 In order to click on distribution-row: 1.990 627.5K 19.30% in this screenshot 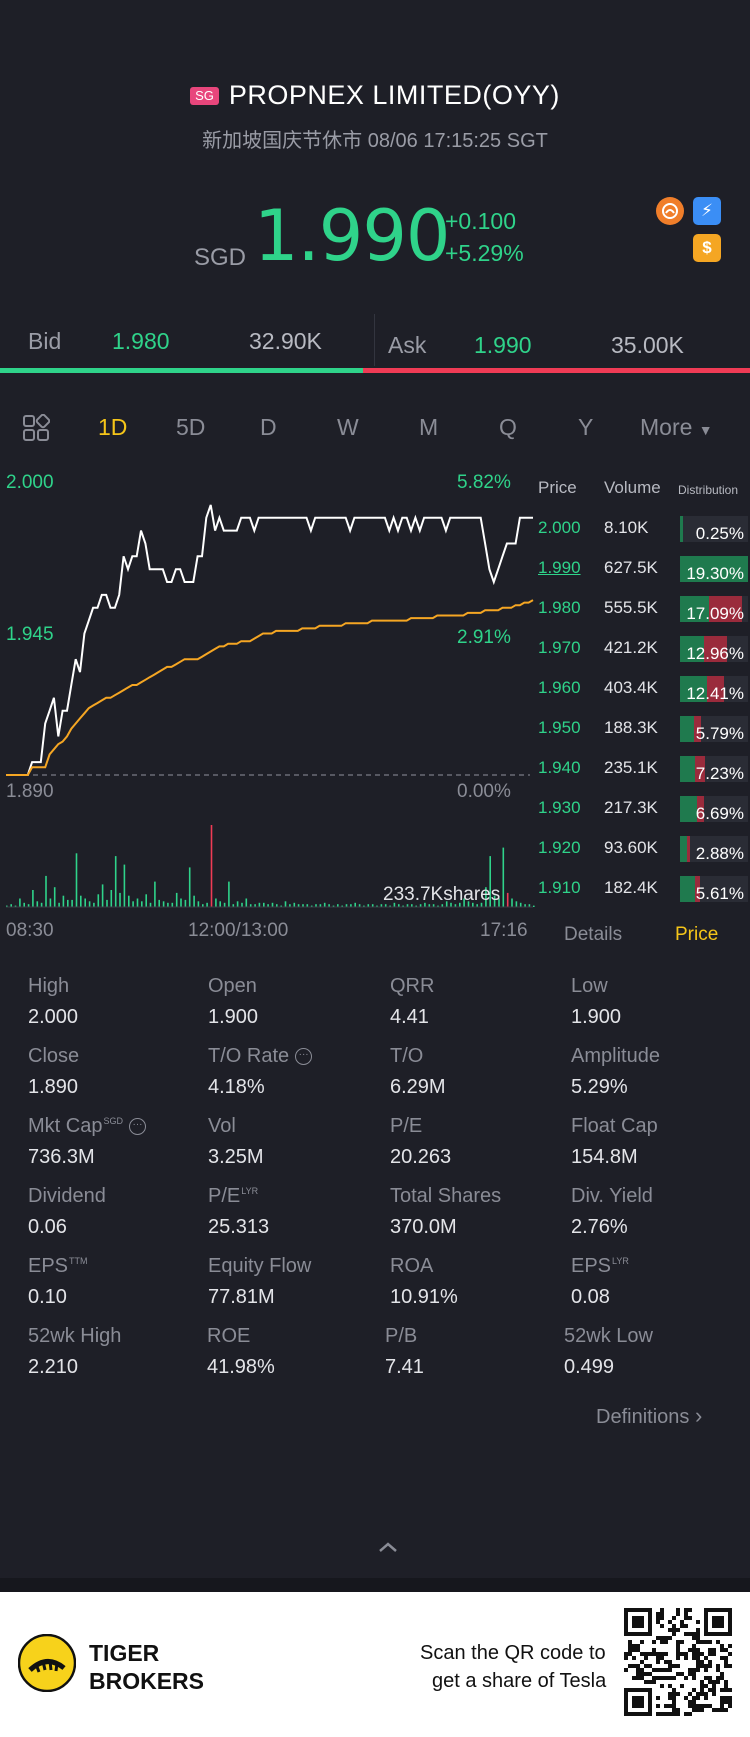, I will do `click(643, 570)`.